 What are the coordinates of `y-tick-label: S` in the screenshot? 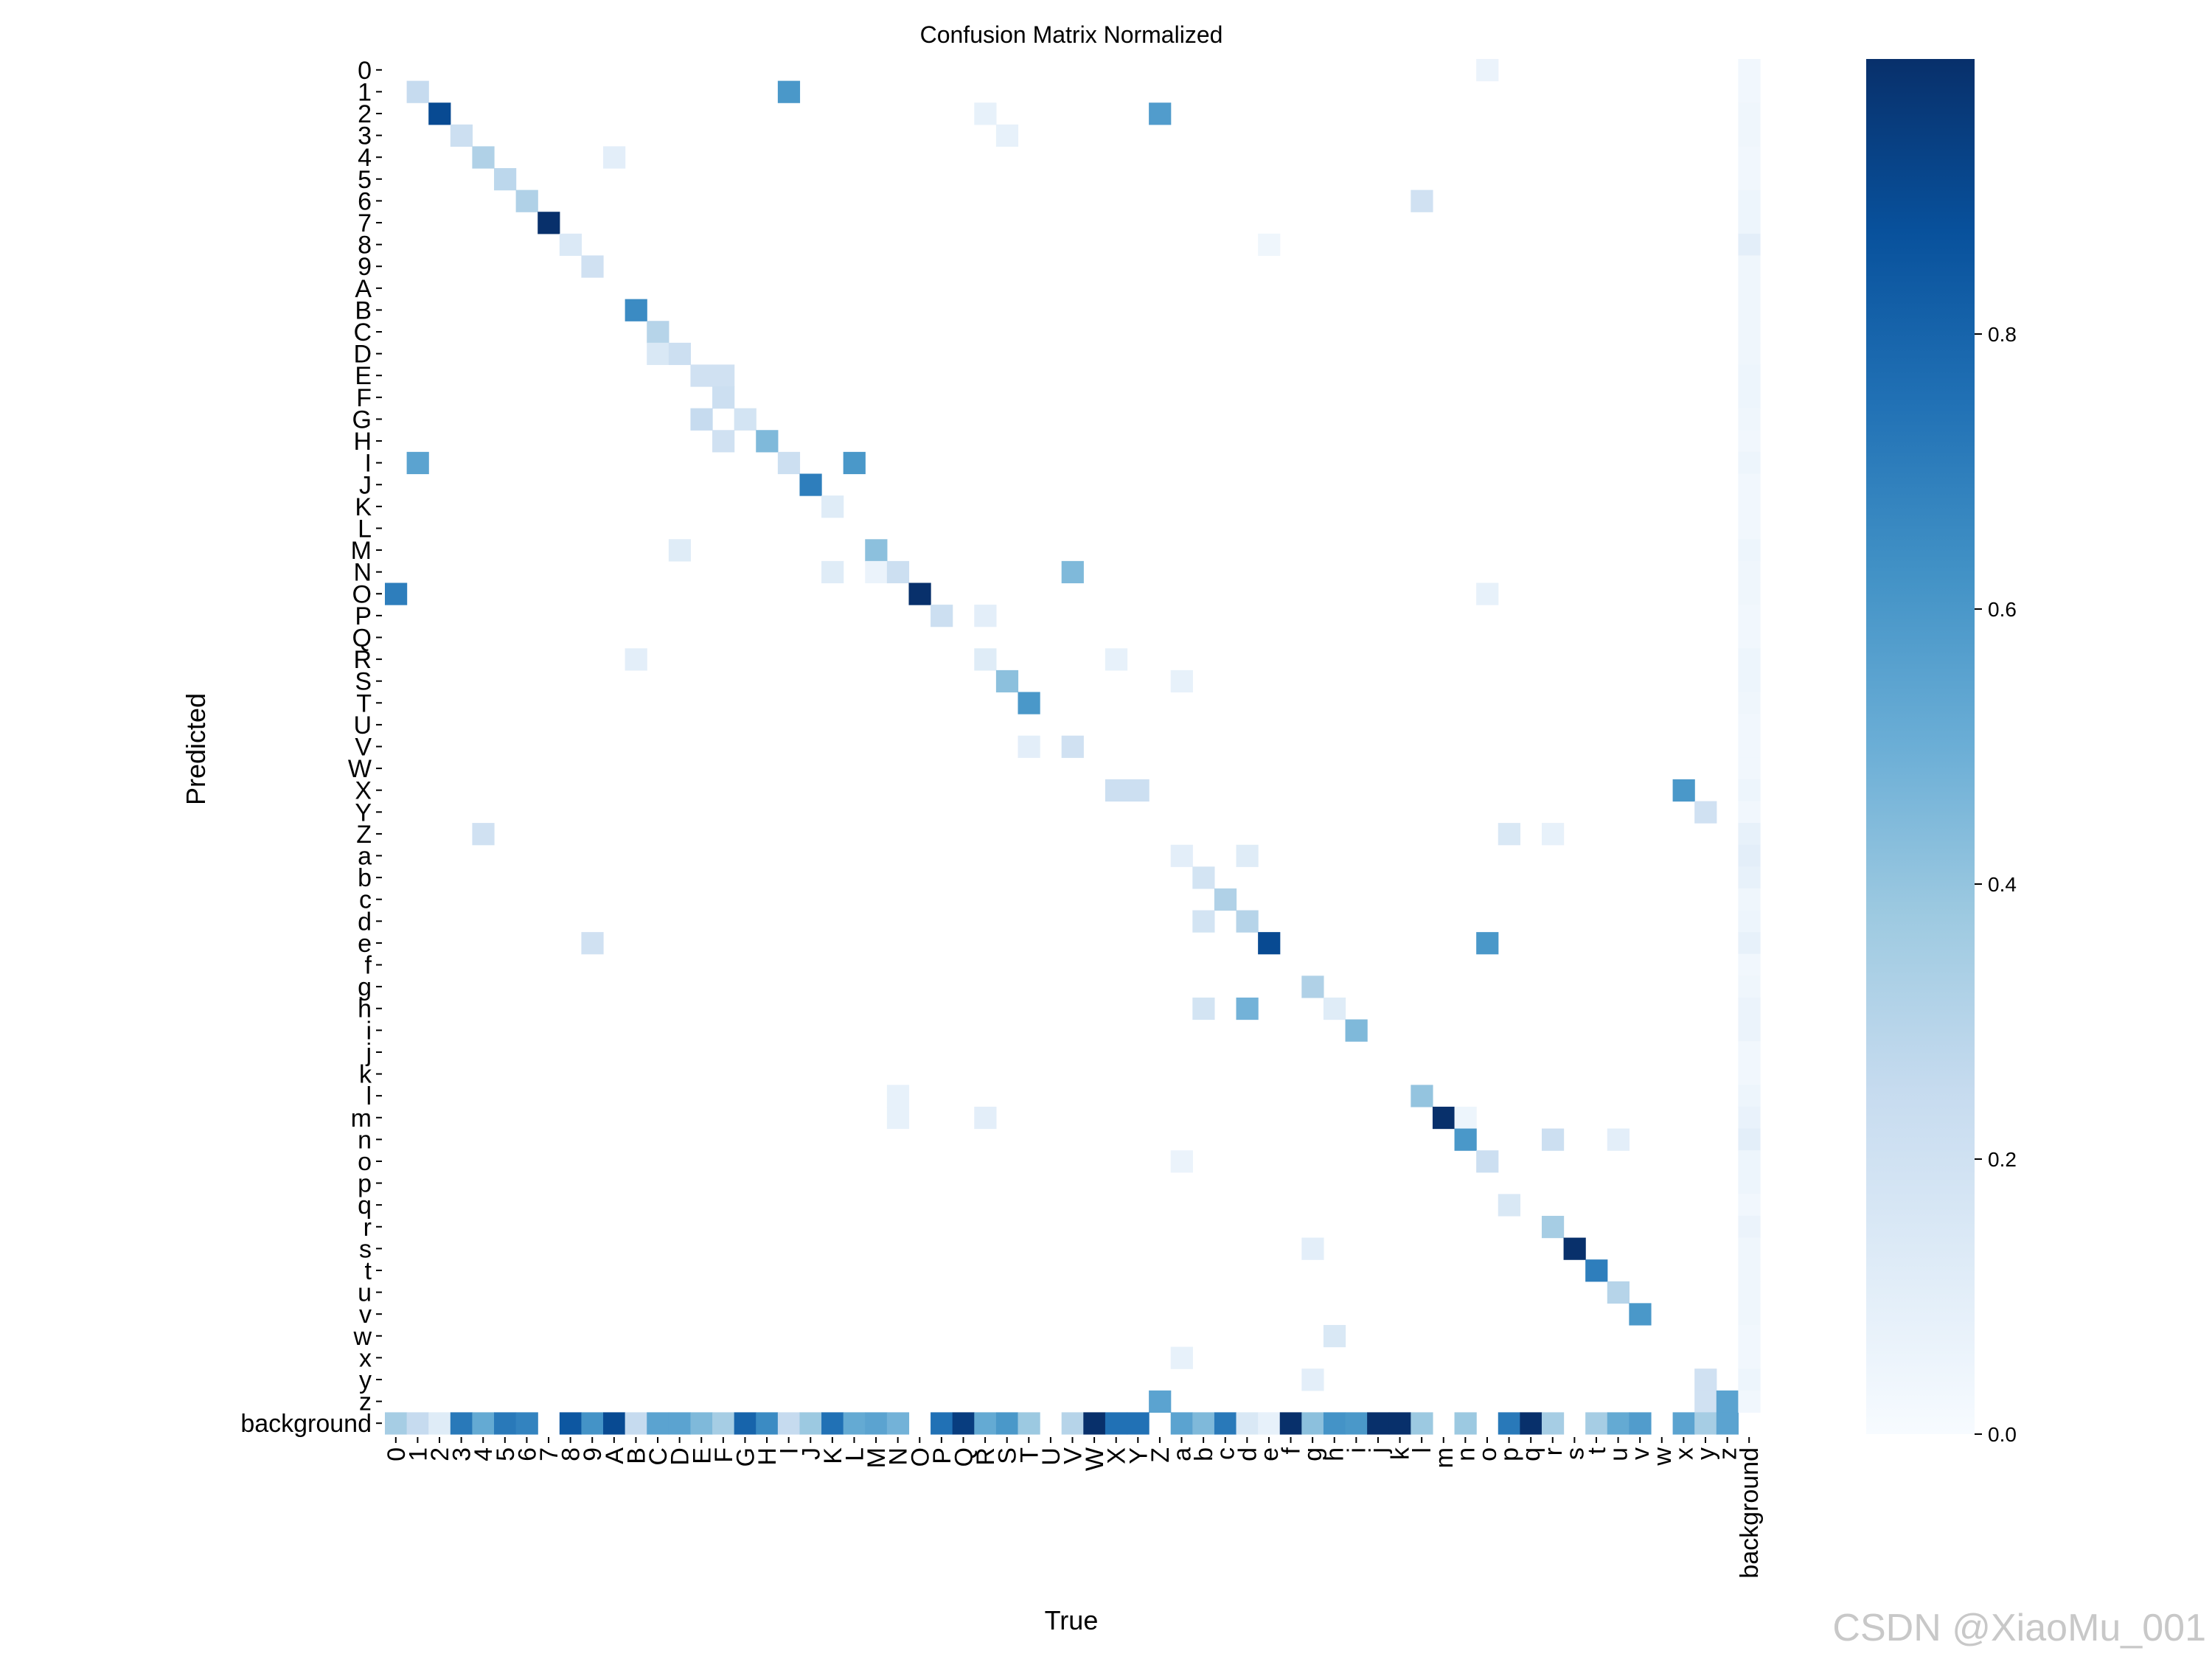 It's located at (363, 682).